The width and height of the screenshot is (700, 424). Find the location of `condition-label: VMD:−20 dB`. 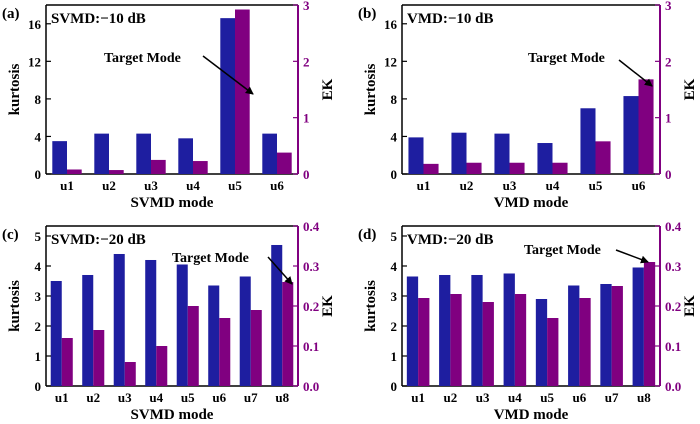

condition-label: VMD:−20 dB is located at coordinates (450, 240).